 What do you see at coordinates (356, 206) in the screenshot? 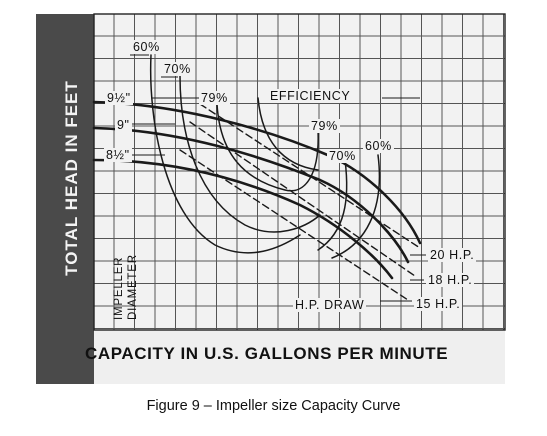
I see `efficiency-curve-60-right` at bounding box center [356, 206].